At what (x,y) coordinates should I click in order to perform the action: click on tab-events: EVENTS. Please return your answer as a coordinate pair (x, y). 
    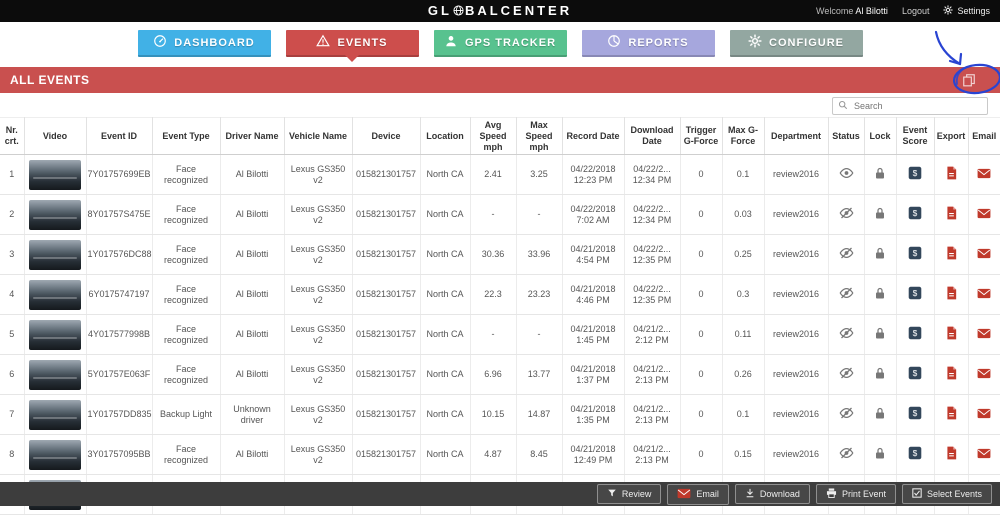
    Looking at the image, I should click on (352, 46).